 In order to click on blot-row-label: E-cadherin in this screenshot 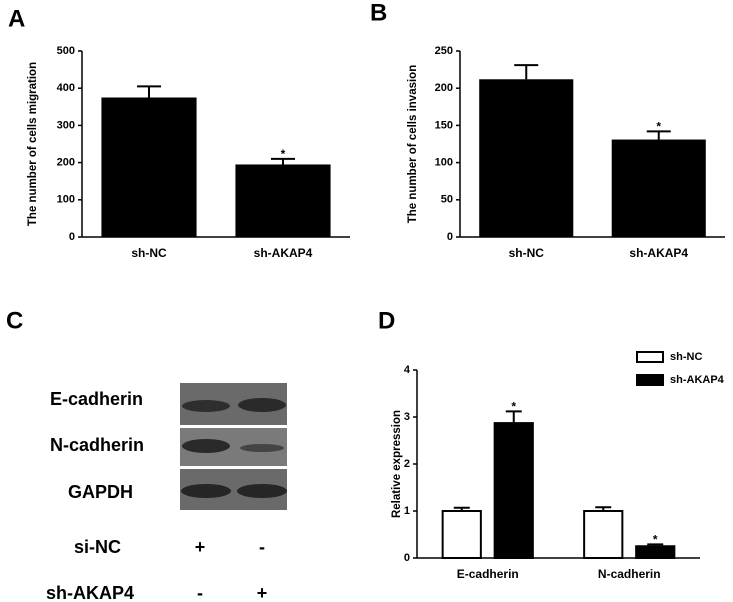, I will do `click(96, 399)`.